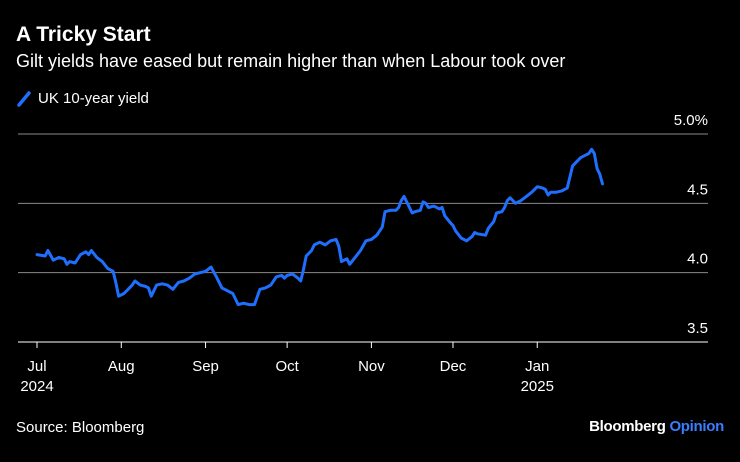 The width and height of the screenshot is (740, 462). I want to click on legend: UK 10-year yield, so click(82, 98).